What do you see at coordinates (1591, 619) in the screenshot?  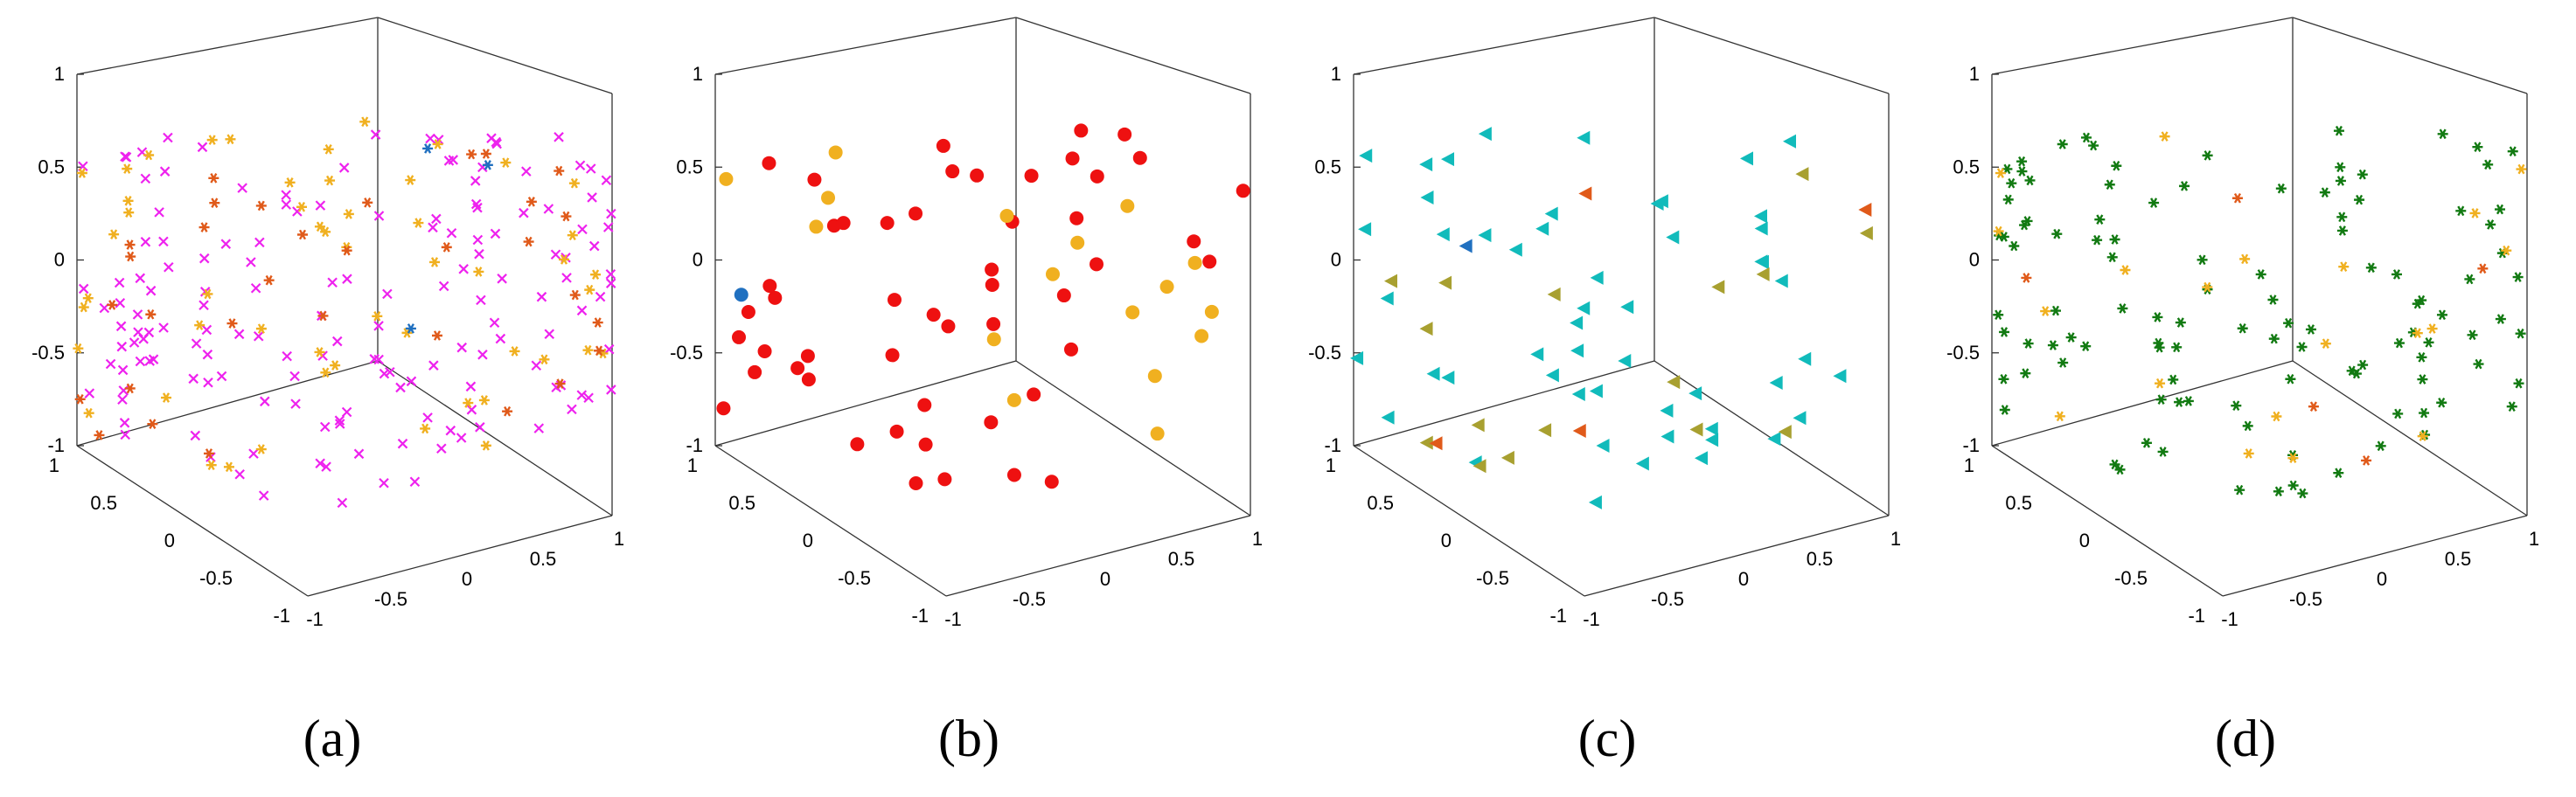 I see `y-tick-label: -1` at bounding box center [1591, 619].